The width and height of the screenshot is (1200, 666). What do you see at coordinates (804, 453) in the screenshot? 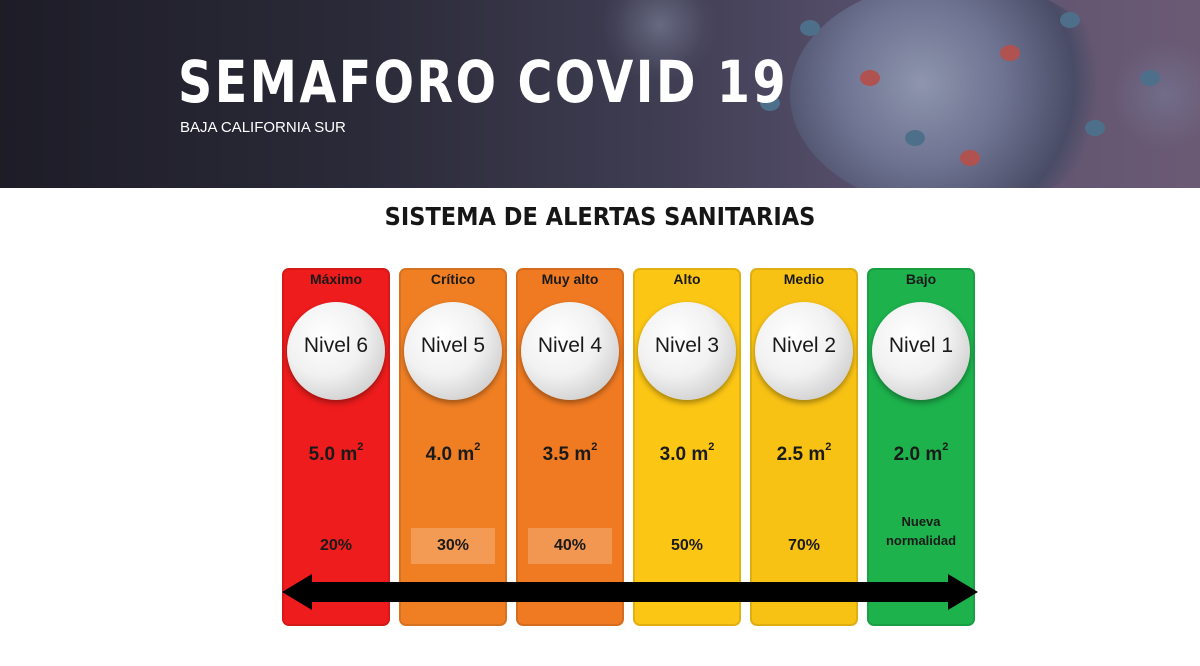
I see `space-per-person: 2.5 m2` at bounding box center [804, 453].